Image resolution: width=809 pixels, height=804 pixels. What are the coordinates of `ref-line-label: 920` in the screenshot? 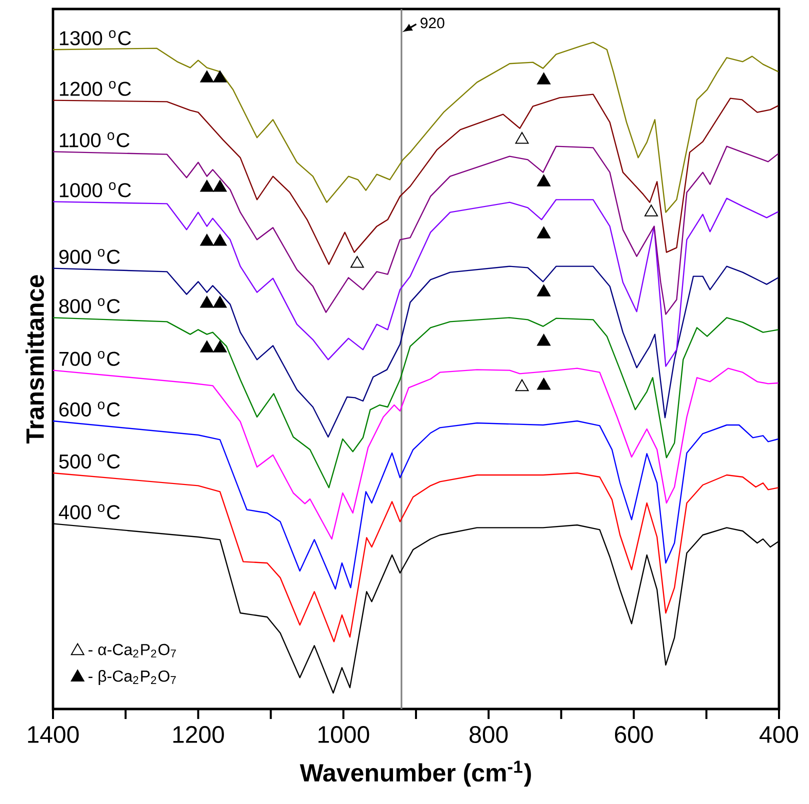 It's located at (432, 23).